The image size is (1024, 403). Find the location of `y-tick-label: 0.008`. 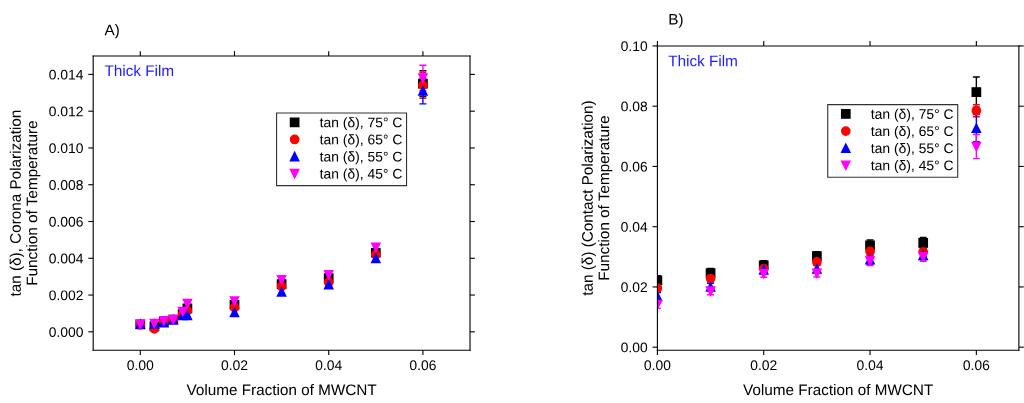

y-tick-label: 0.008 is located at coordinates (66, 185).